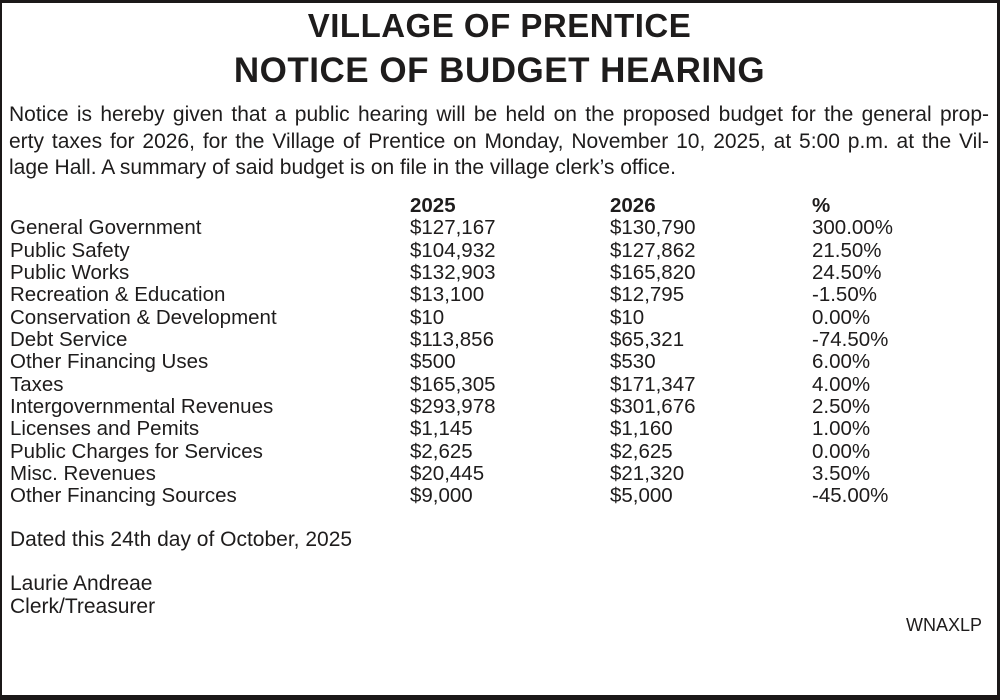  What do you see at coordinates (453, 407) in the screenshot?
I see `row-amount-2025: $293,978` at bounding box center [453, 407].